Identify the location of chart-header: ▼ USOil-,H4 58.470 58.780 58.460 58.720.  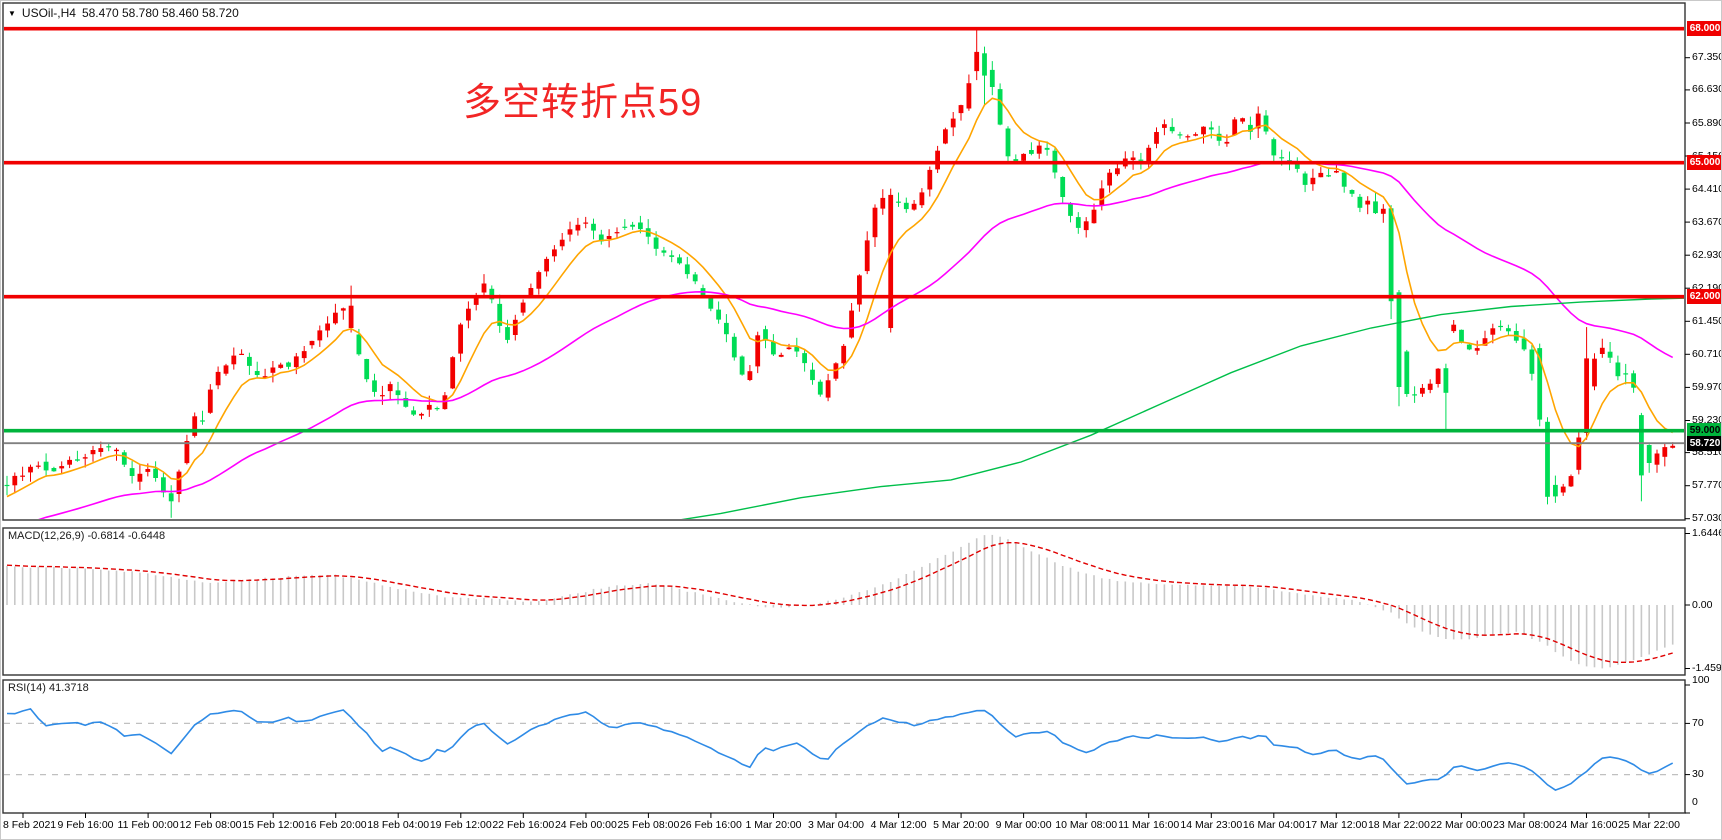
(123, 13).